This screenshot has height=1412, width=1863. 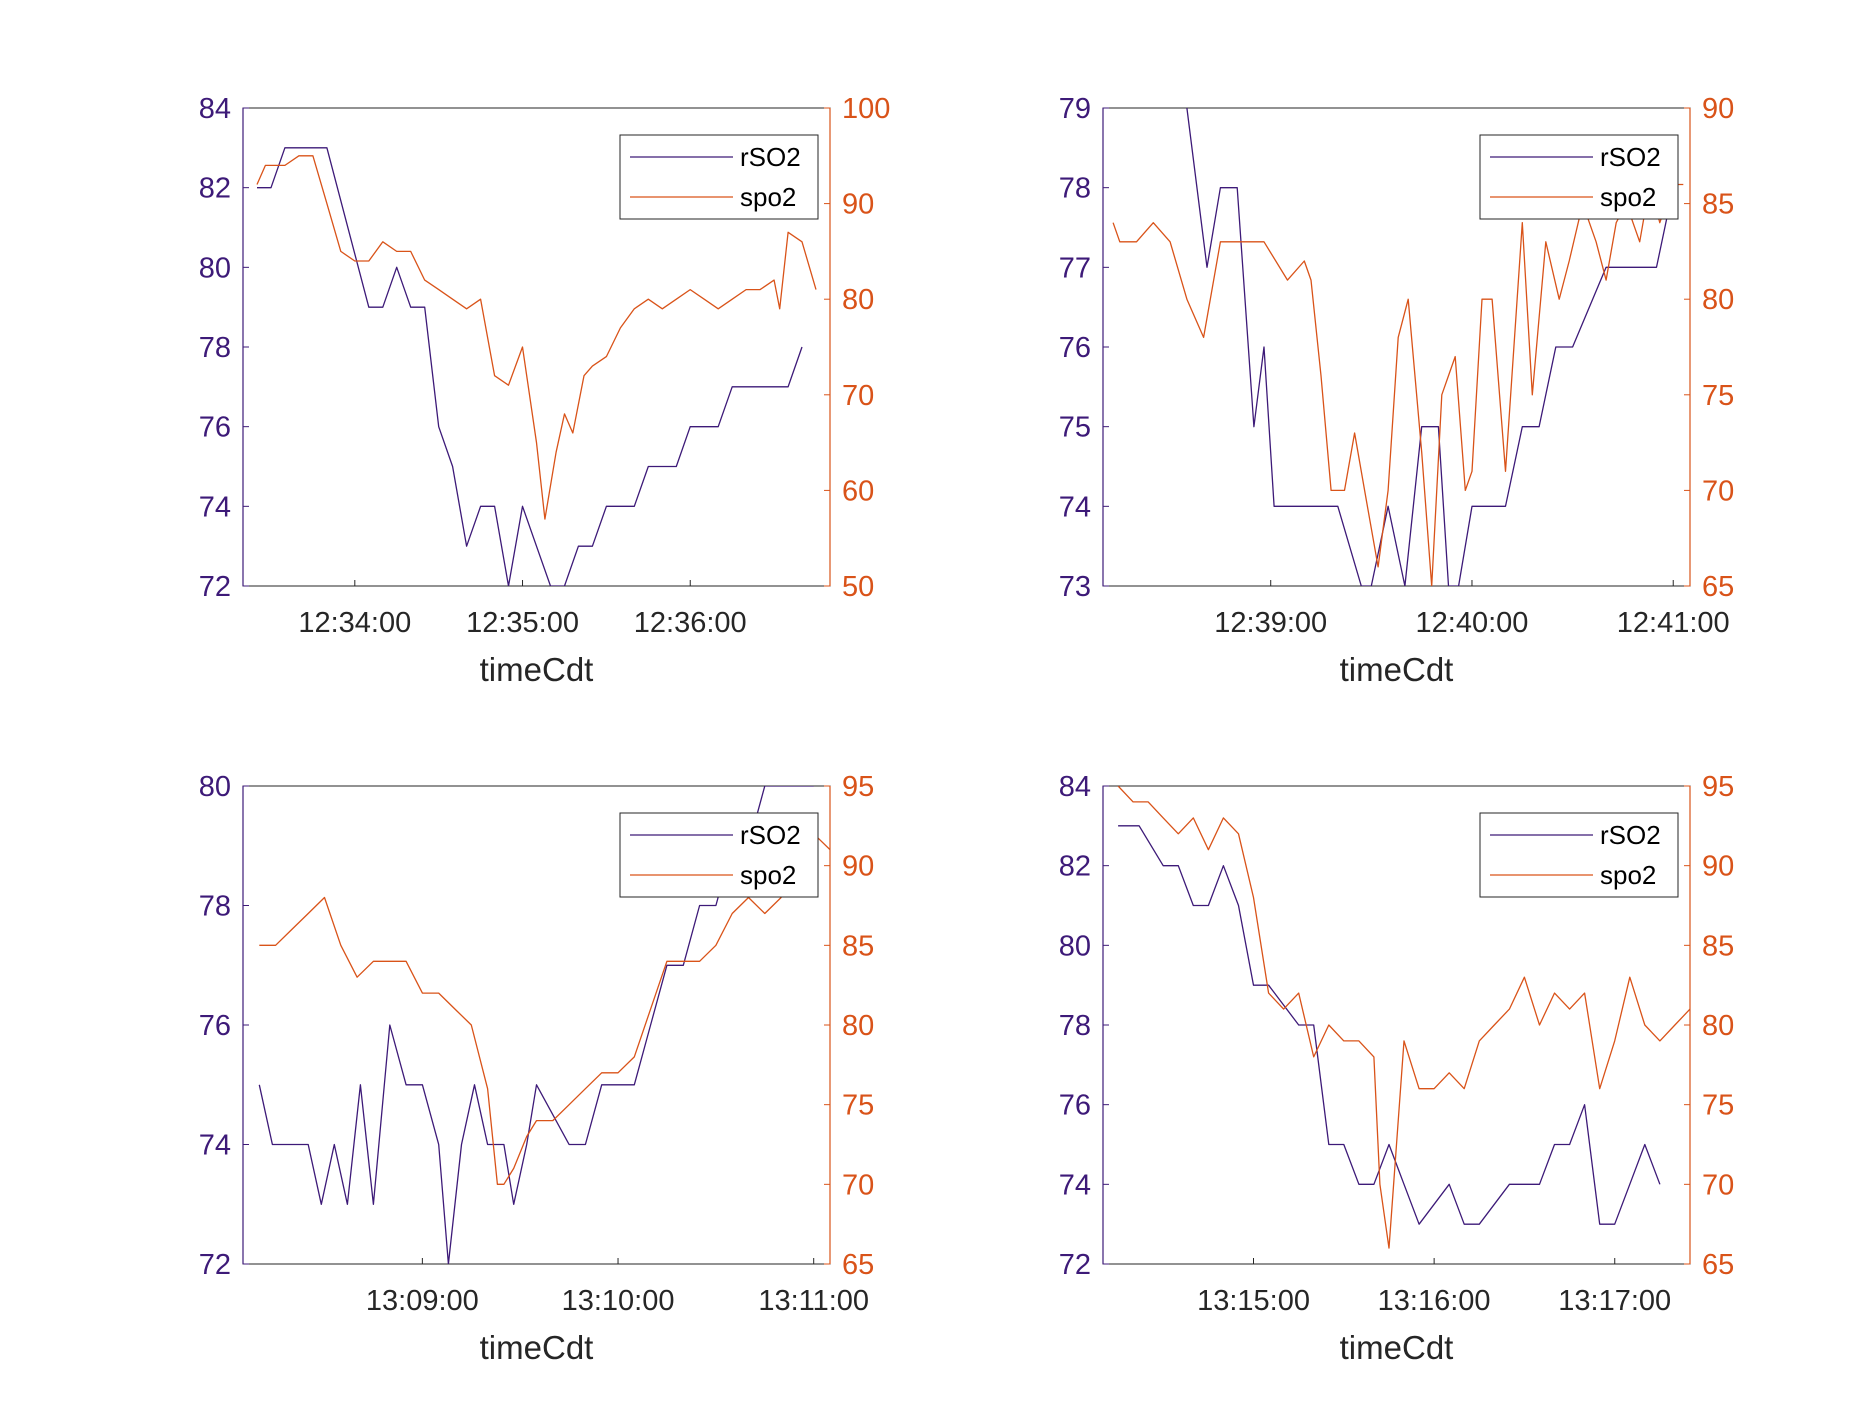 I want to click on x-tick-label: 13:09:00, so click(x=422, y=1301).